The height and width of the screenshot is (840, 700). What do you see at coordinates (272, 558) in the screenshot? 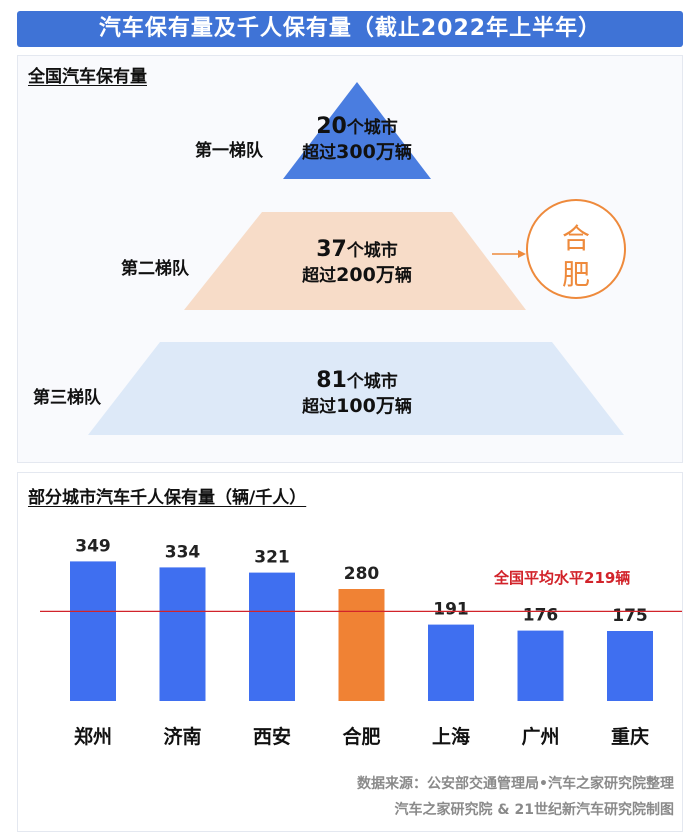
I see `bar-value-label-2: 321` at bounding box center [272, 558].